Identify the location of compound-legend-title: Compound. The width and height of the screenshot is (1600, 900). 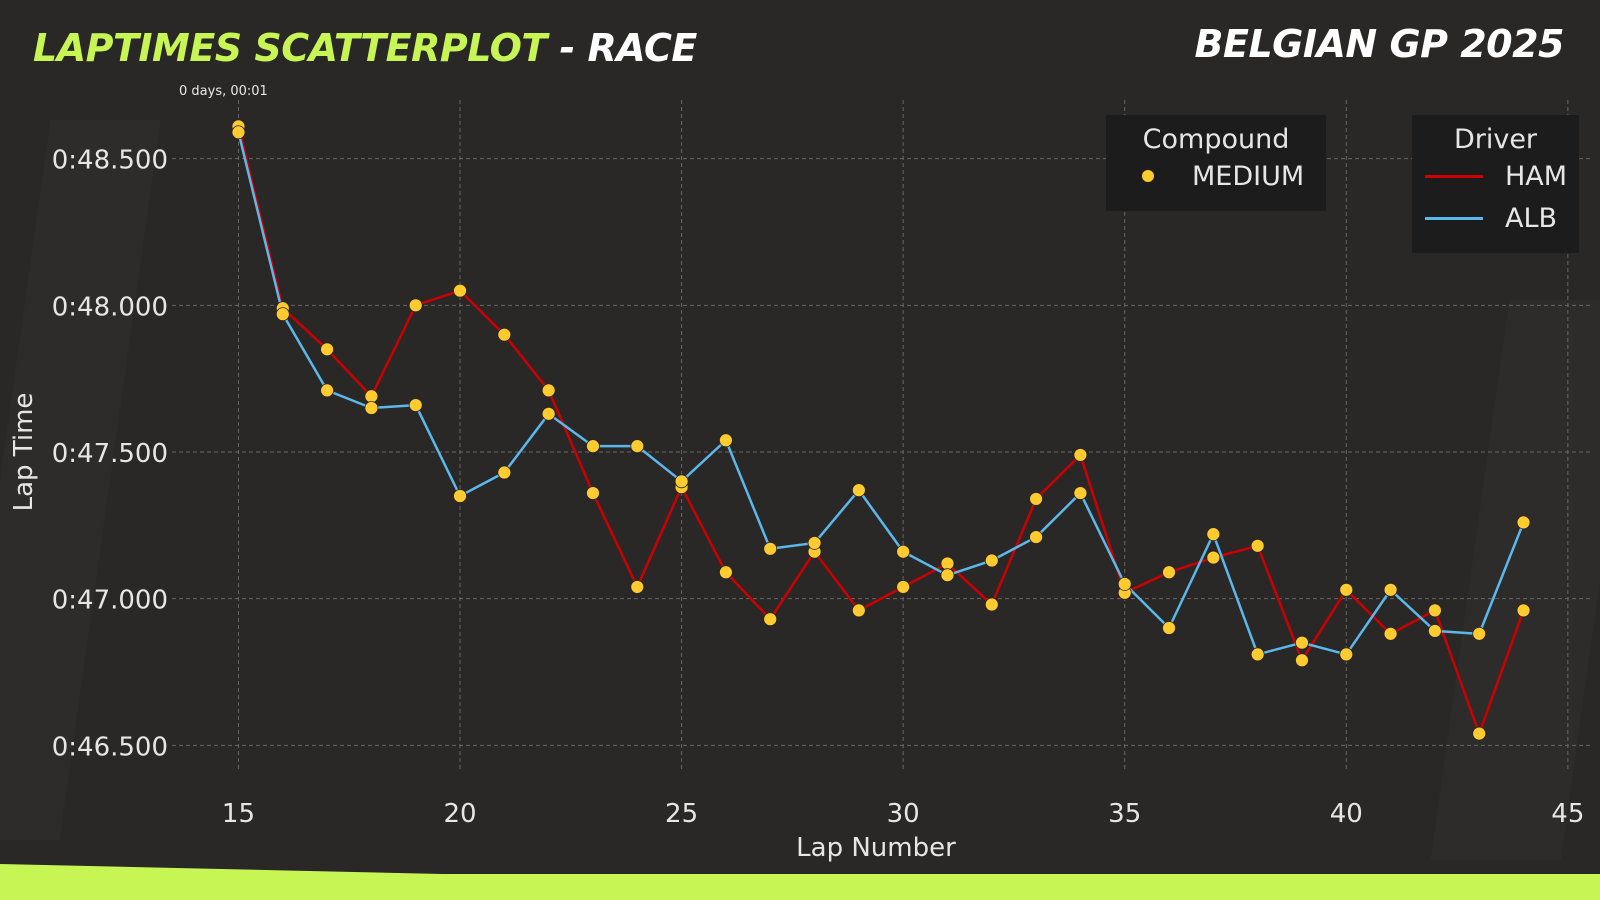
(1216, 139).